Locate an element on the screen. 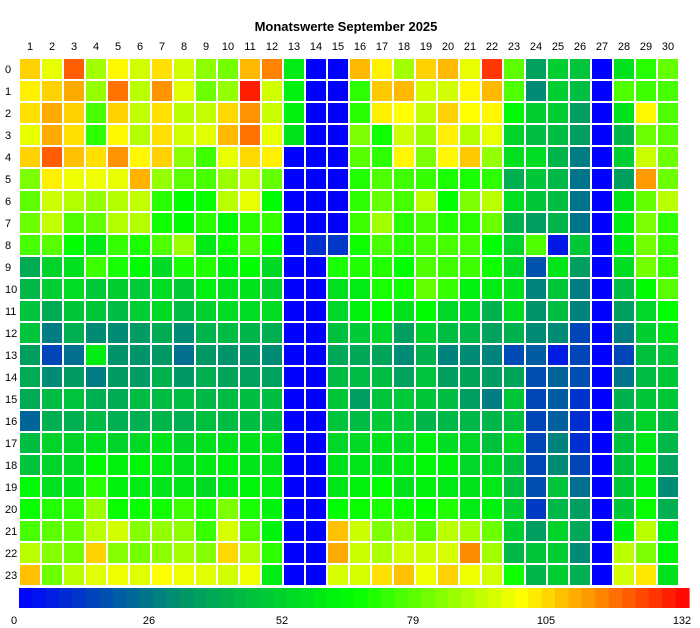 The height and width of the screenshot is (628, 700). colorbar-tick-label: 26 is located at coordinates (149, 621).